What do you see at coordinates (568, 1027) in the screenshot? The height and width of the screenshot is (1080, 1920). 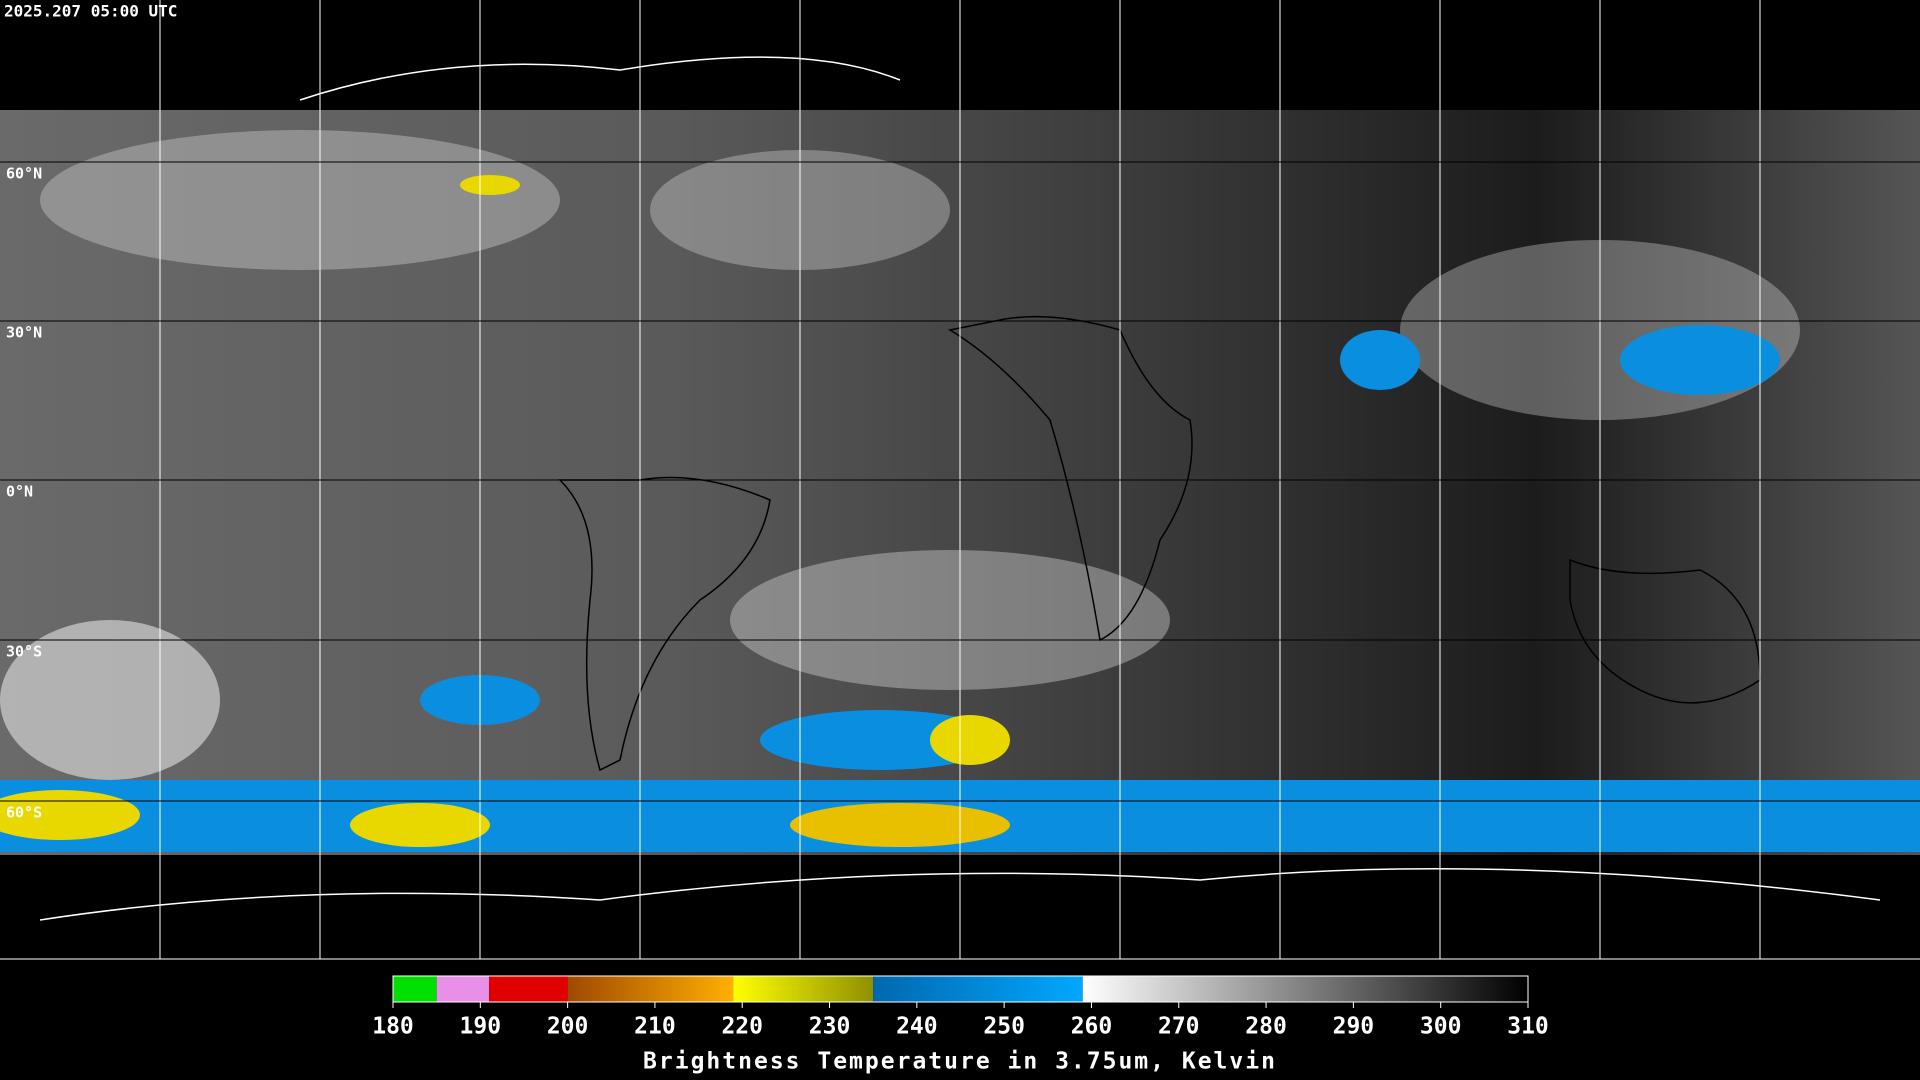 I see `colorbar-tick-label: 200` at bounding box center [568, 1027].